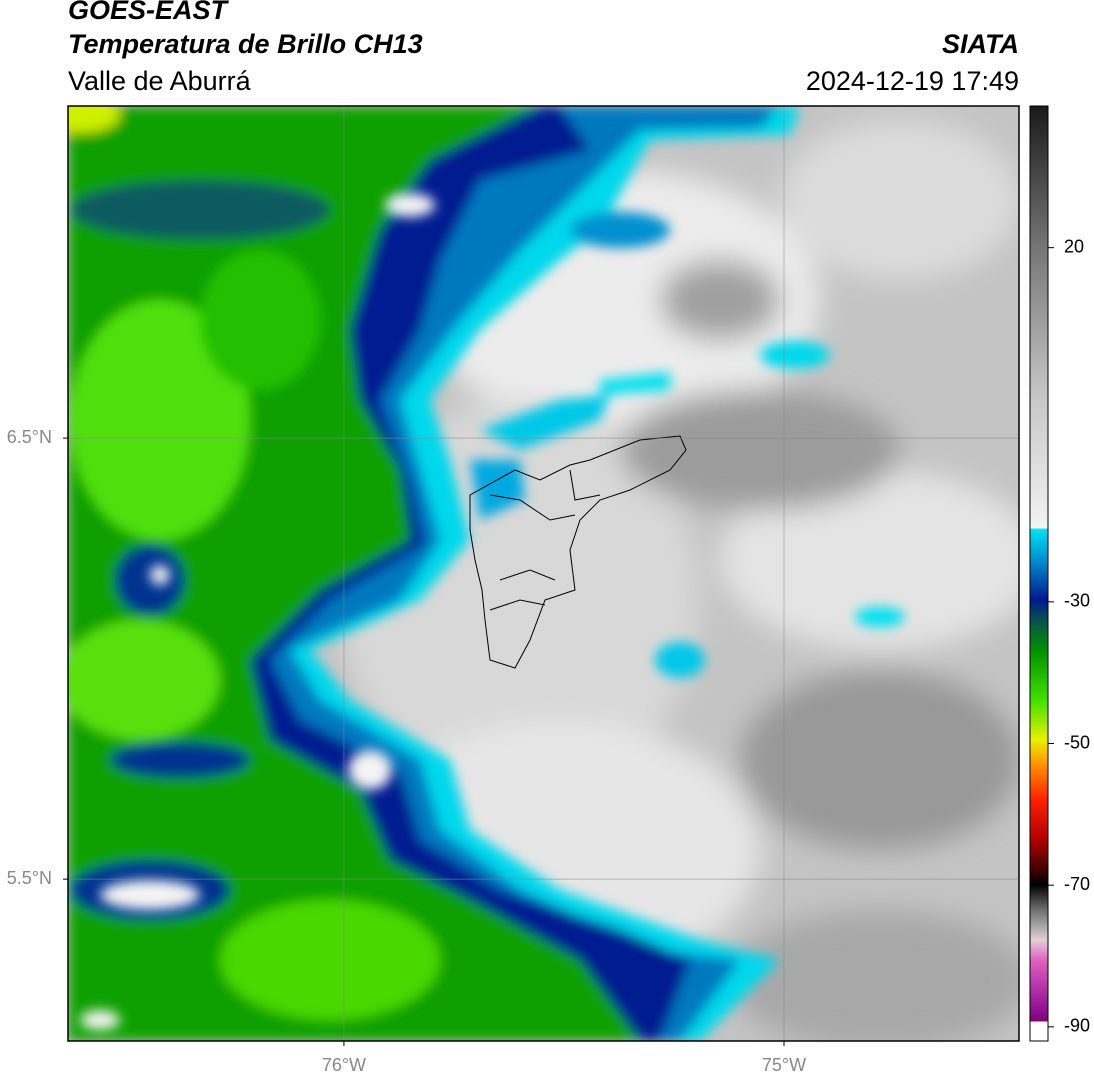 The width and height of the screenshot is (1094, 1078). I want to click on datetime: 2024-12-19 17:49, so click(912, 81).